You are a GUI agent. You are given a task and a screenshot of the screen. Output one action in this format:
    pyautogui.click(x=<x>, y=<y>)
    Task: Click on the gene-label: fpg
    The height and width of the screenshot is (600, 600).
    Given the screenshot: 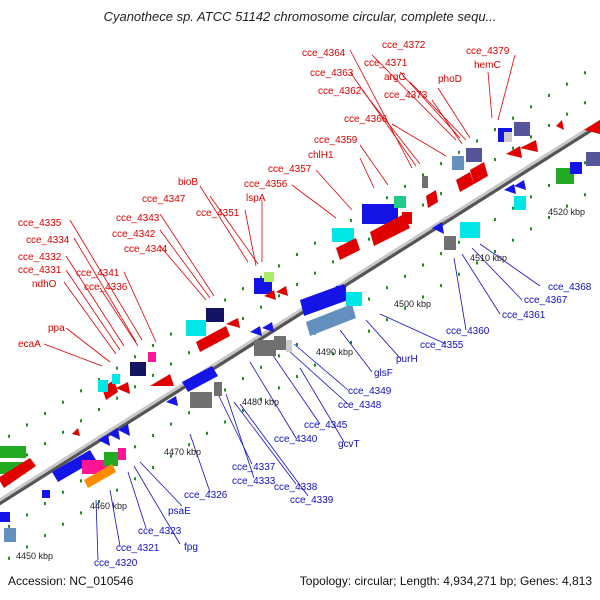 What is the action you would take?
    pyautogui.click(x=191, y=547)
    